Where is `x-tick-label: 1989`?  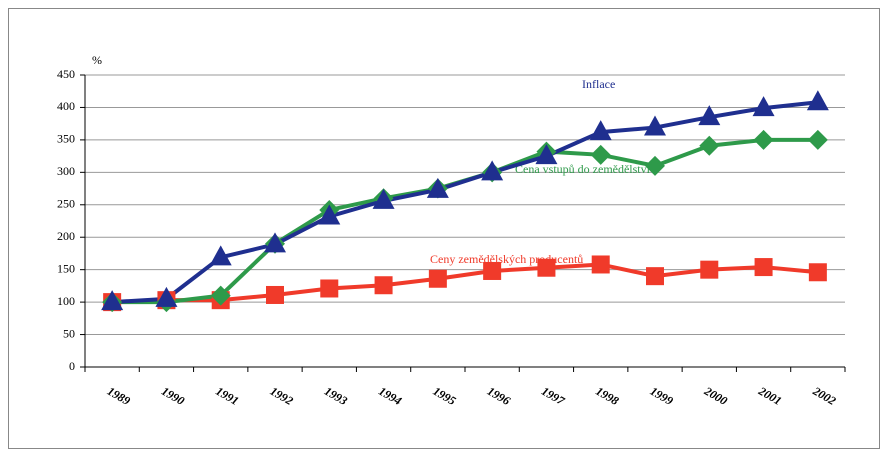 x-tick-label: 1989 is located at coordinates (119, 396).